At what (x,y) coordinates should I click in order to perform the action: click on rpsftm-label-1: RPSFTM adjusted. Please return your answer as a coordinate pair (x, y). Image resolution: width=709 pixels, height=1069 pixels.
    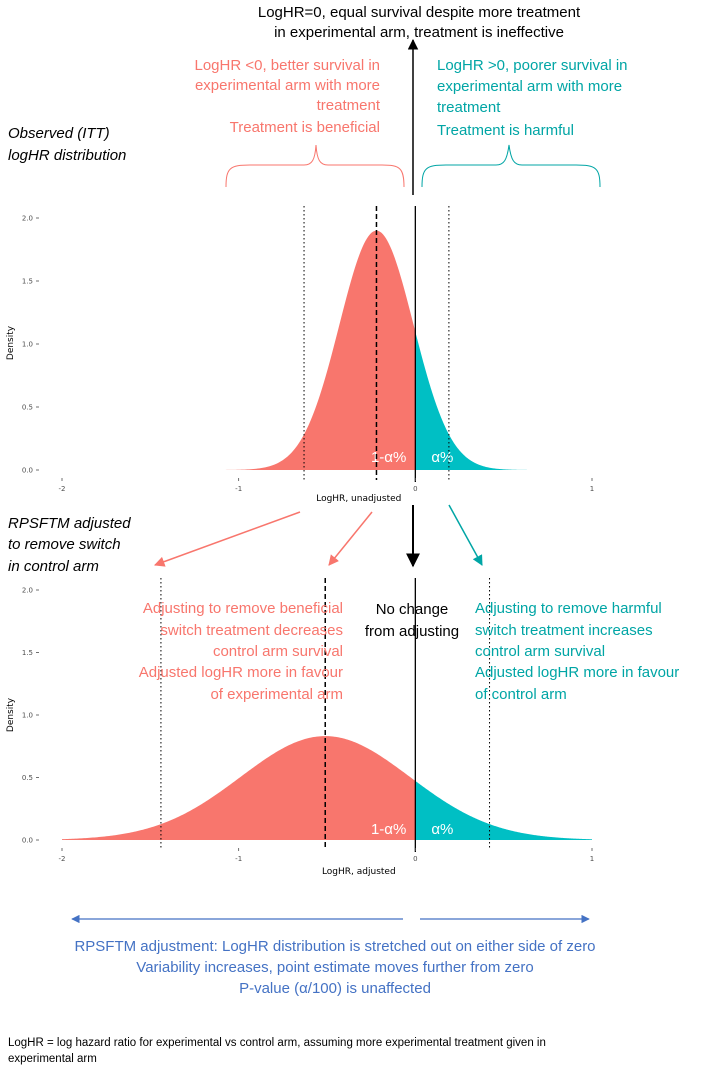
    Looking at the image, I should click on (69, 523).